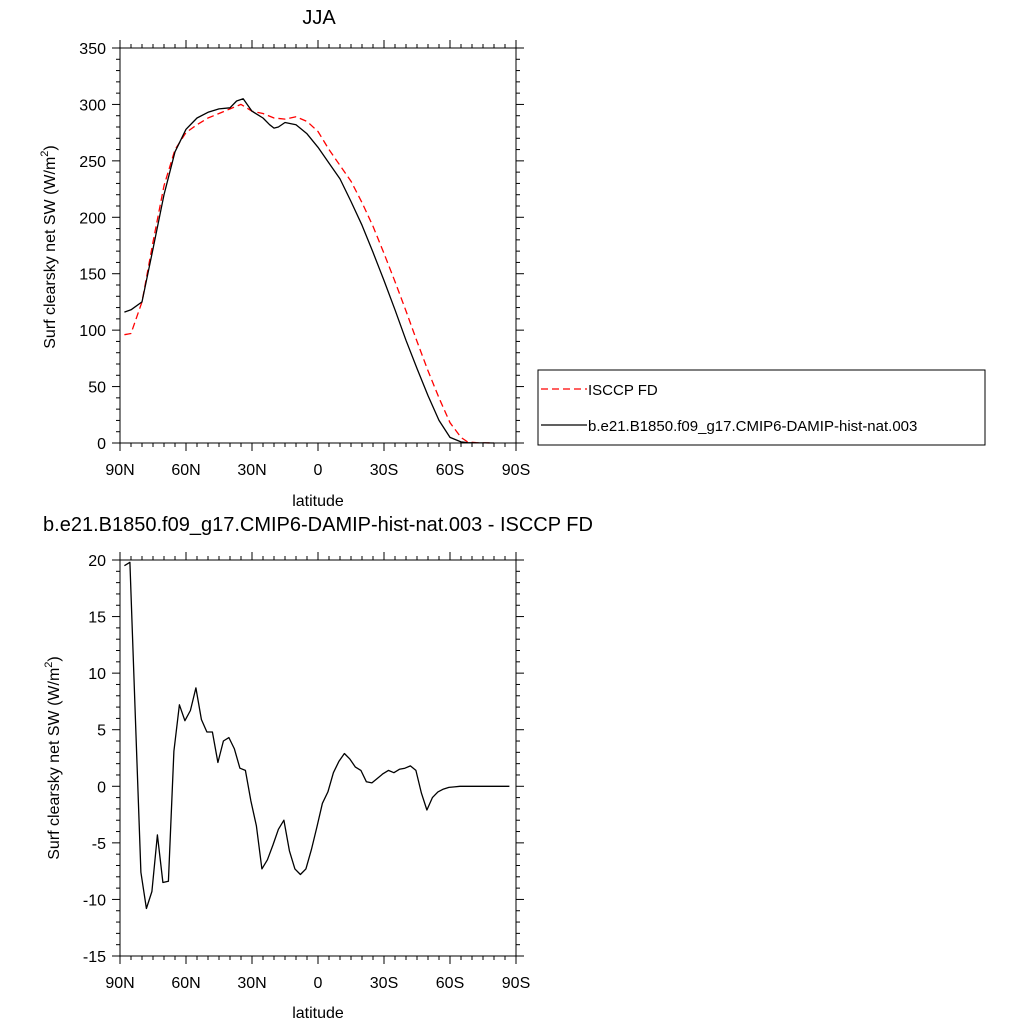 The width and height of the screenshot is (1024, 1024). I want to click on top-y-tick-label: 350, so click(92, 49).